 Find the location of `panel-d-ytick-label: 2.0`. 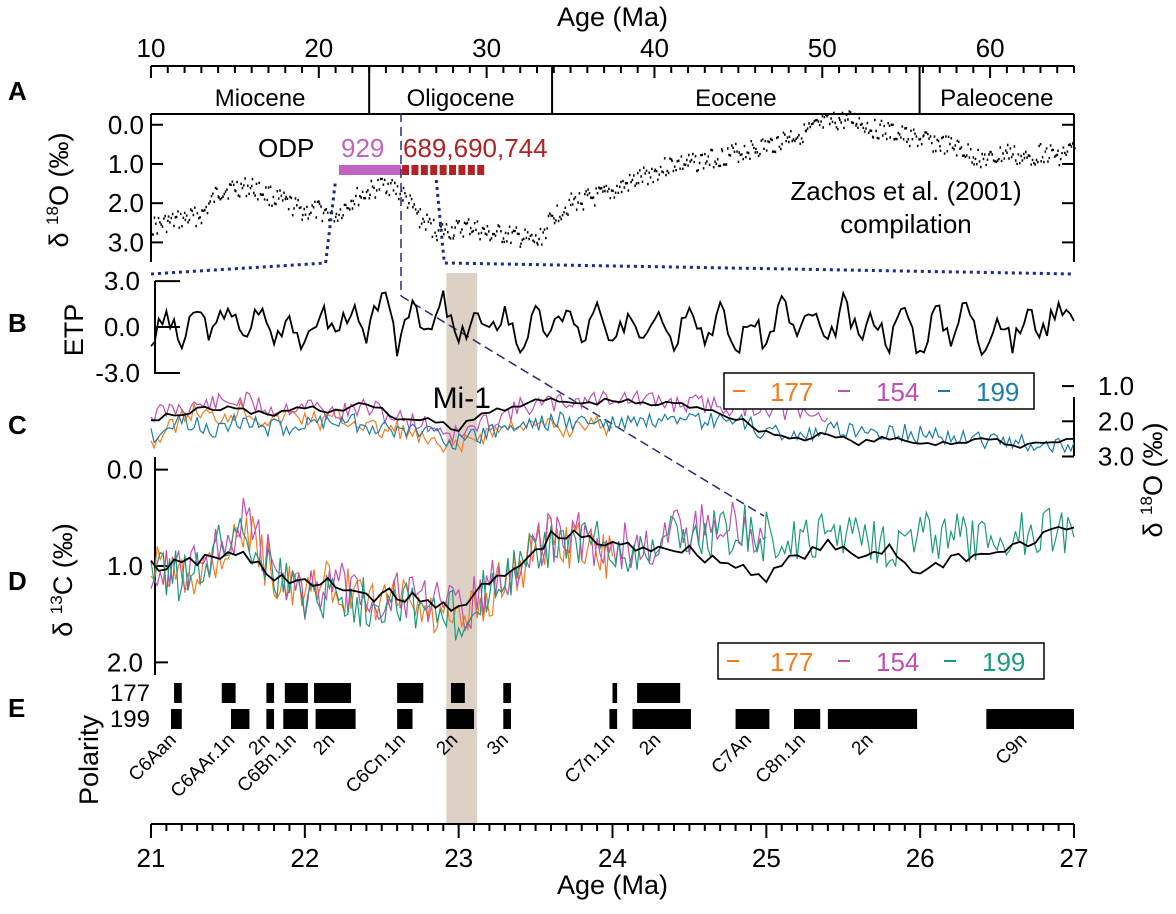

panel-d-ytick-label: 2.0 is located at coordinates (125, 662).